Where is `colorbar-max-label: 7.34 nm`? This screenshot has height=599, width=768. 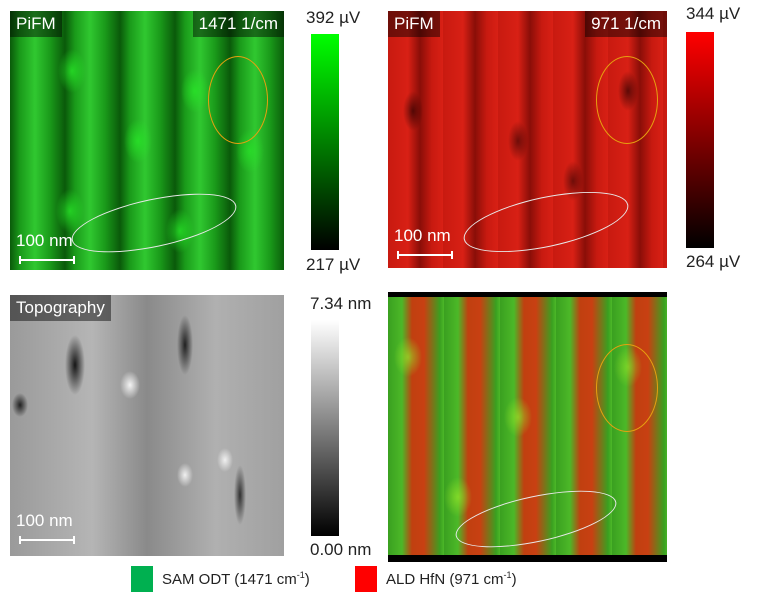 colorbar-max-label: 7.34 nm is located at coordinates (341, 303).